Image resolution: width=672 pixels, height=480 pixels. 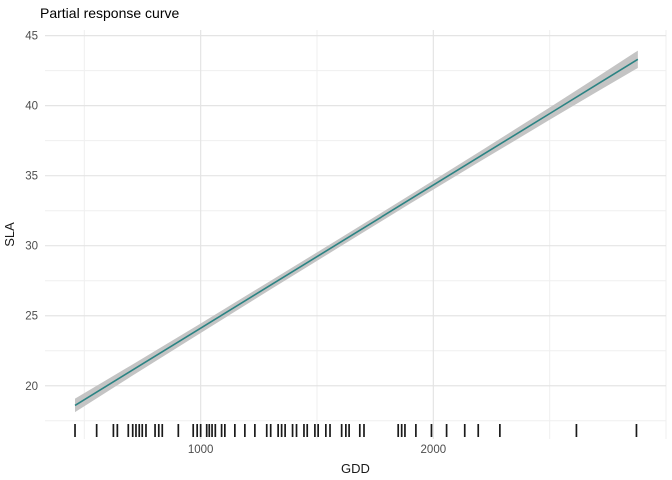 I want to click on y-tick-label: 25, so click(x=31, y=317).